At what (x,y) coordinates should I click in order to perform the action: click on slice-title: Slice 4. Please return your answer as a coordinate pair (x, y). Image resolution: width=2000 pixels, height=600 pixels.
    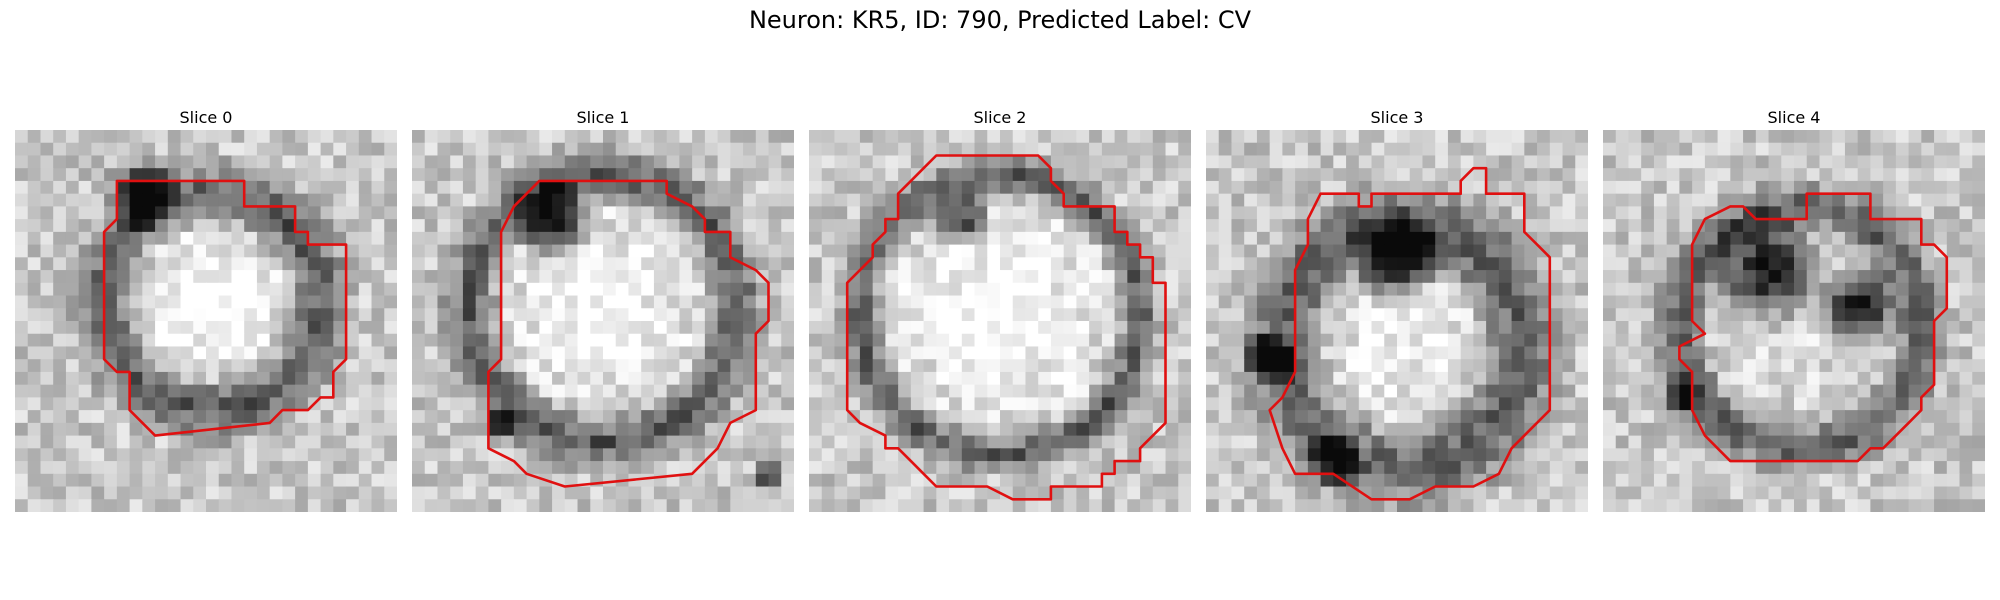
    Looking at the image, I should click on (1794, 117).